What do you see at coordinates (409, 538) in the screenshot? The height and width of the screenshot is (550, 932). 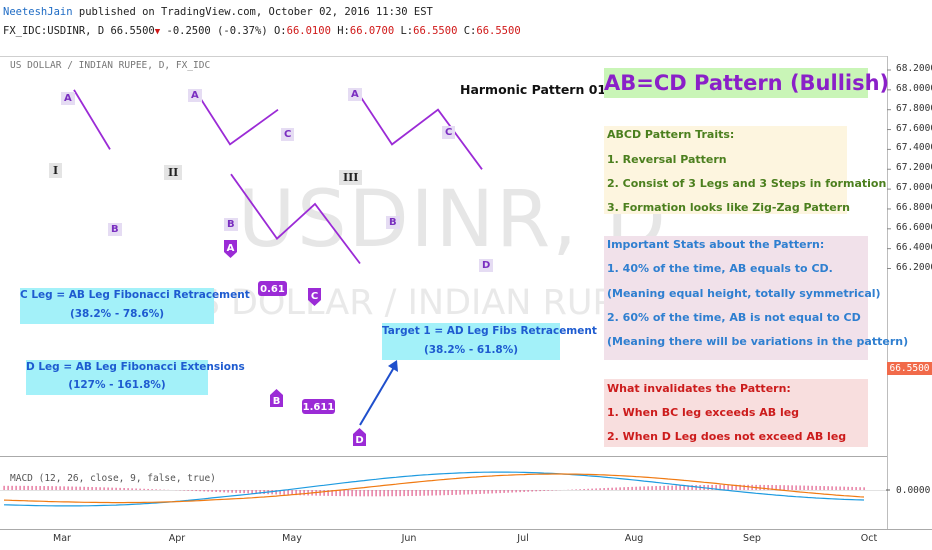 I see `time-tick-label: Jun` at bounding box center [409, 538].